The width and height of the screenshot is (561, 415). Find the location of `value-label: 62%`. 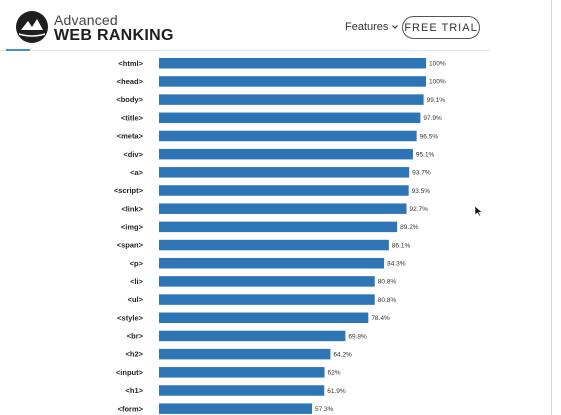

value-label: 62% is located at coordinates (334, 373).